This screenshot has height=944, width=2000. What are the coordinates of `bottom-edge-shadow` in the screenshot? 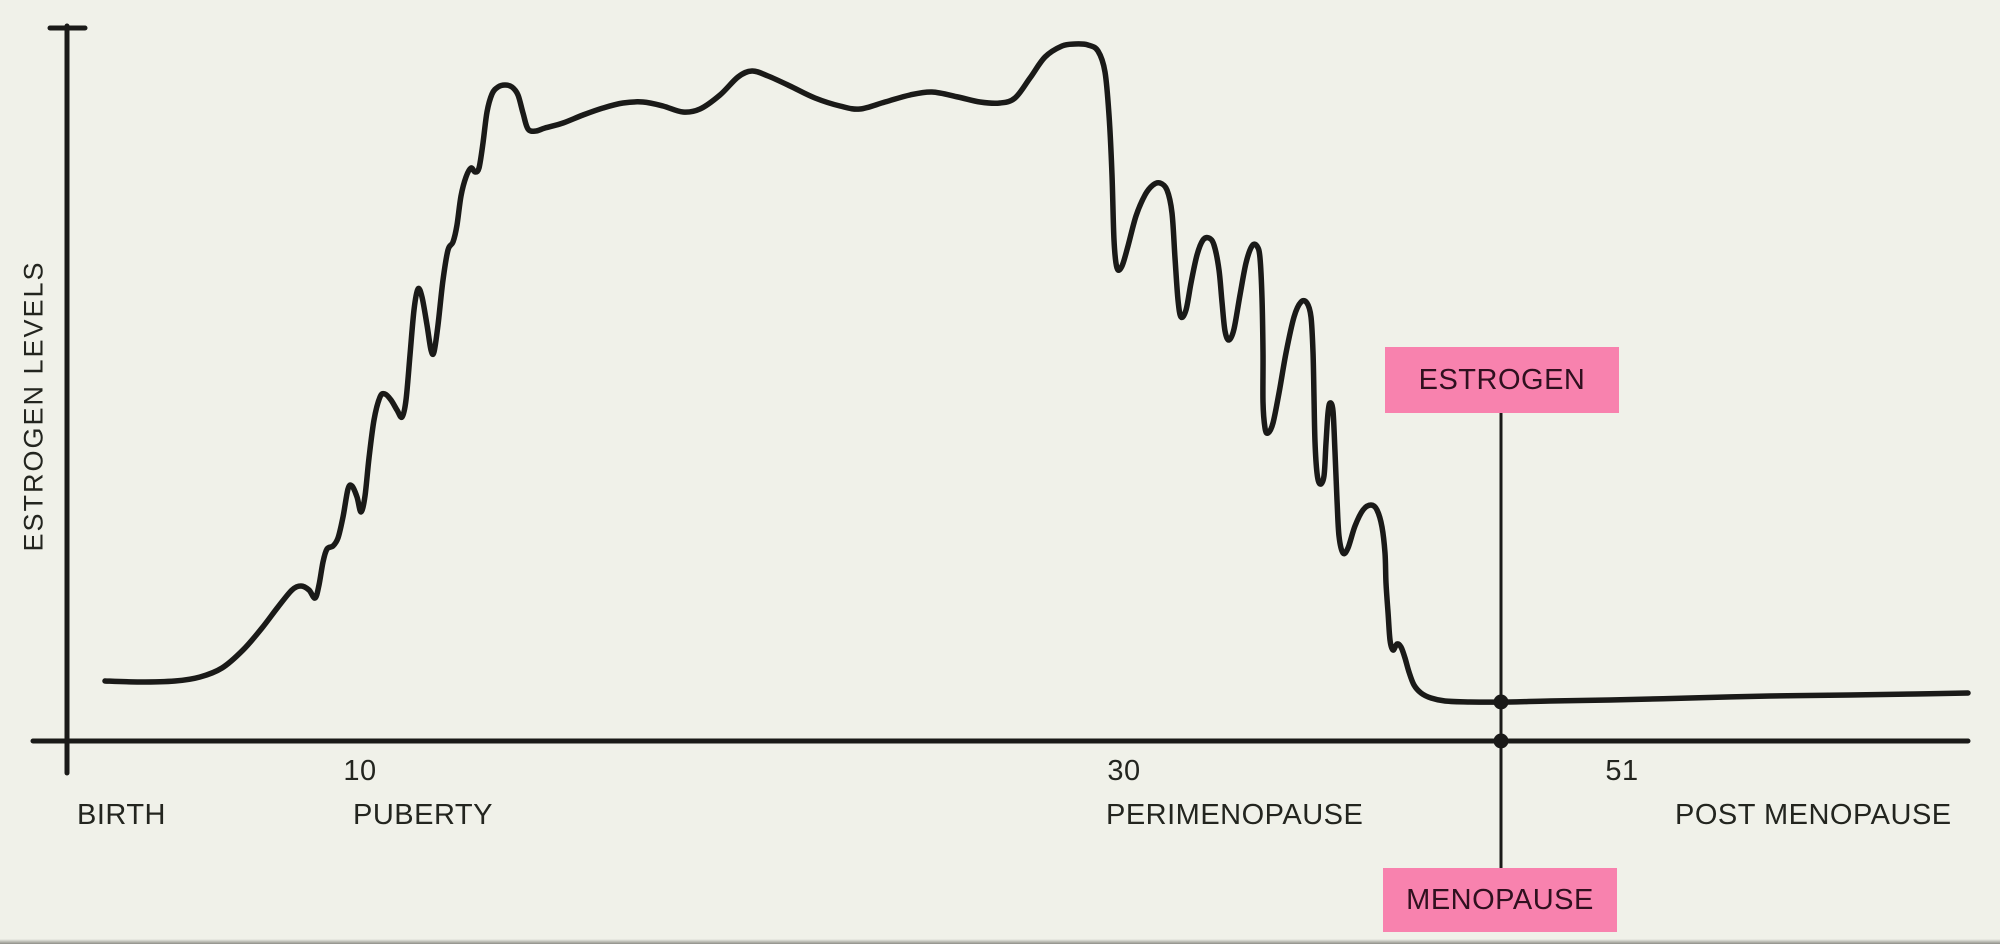 It's located at (1000, 941).